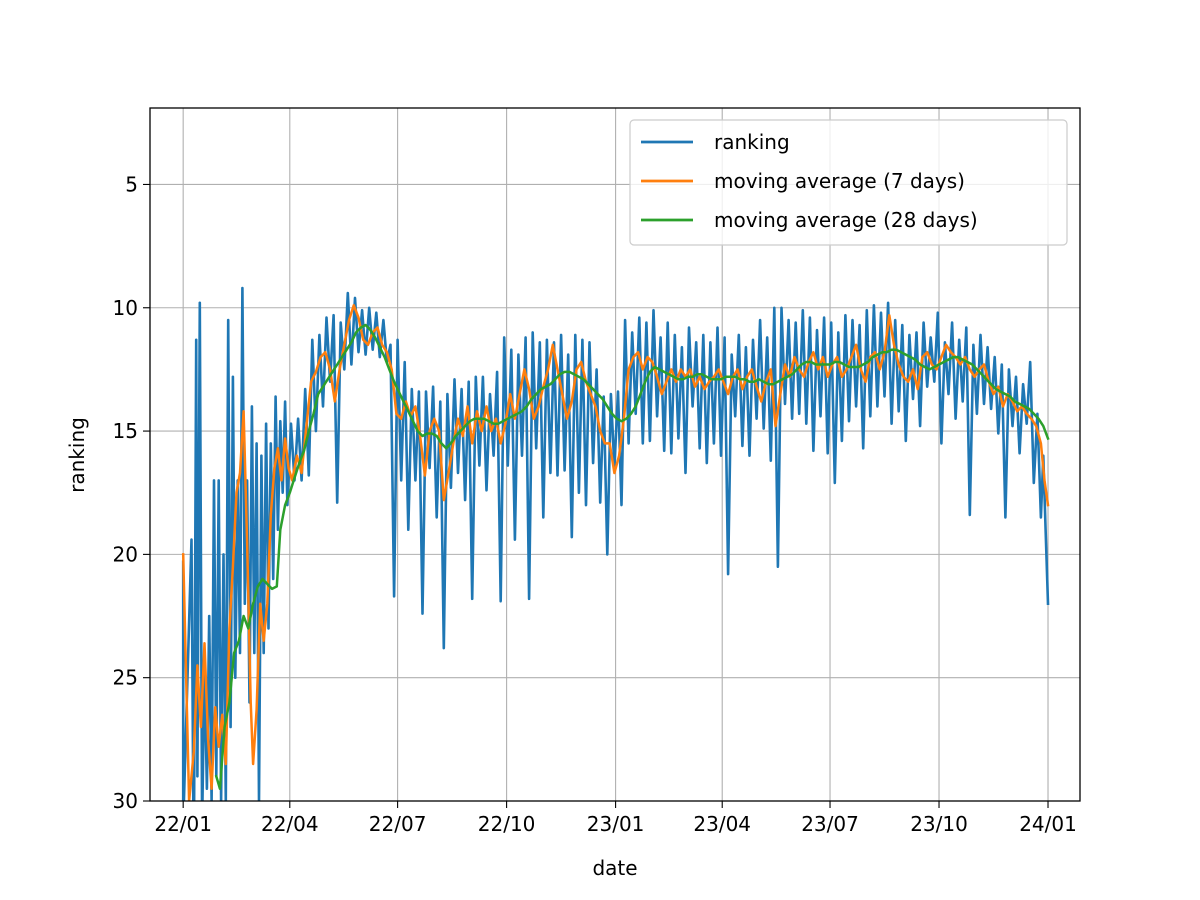 The image size is (1200, 900). I want to click on x-tick-label: 22/07, so click(398, 824).